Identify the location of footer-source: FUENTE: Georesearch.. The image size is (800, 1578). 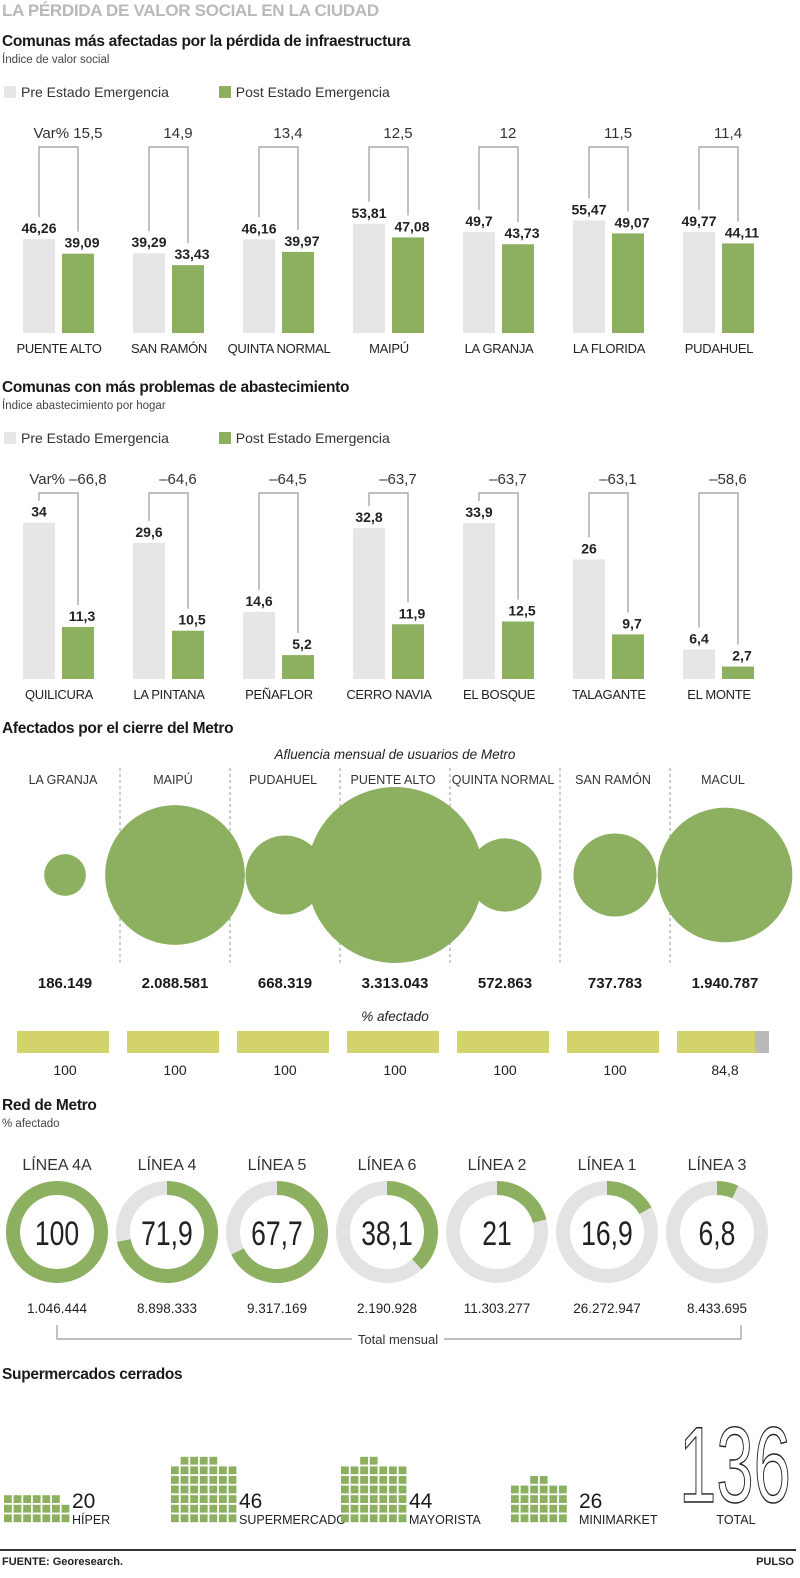
(63, 1562).